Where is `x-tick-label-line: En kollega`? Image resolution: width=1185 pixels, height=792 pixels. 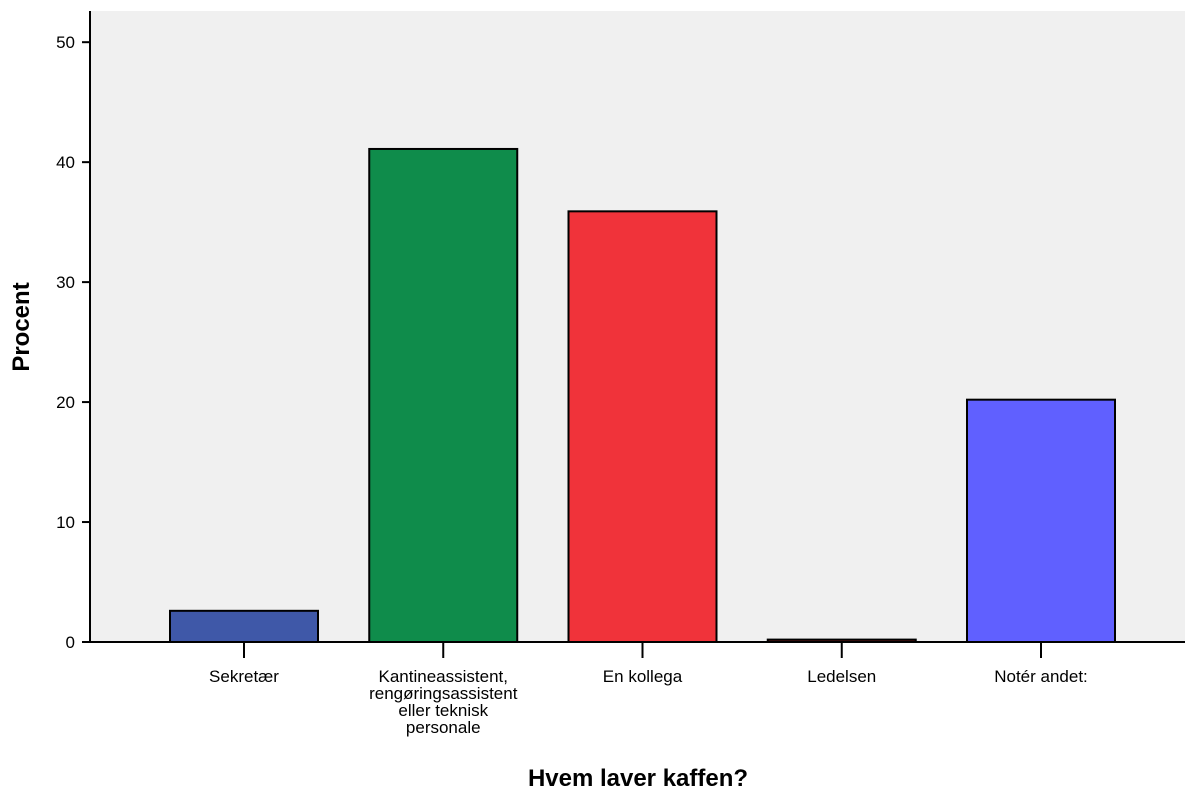 x-tick-label-line: En kollega is located at coordinates (643, 676).